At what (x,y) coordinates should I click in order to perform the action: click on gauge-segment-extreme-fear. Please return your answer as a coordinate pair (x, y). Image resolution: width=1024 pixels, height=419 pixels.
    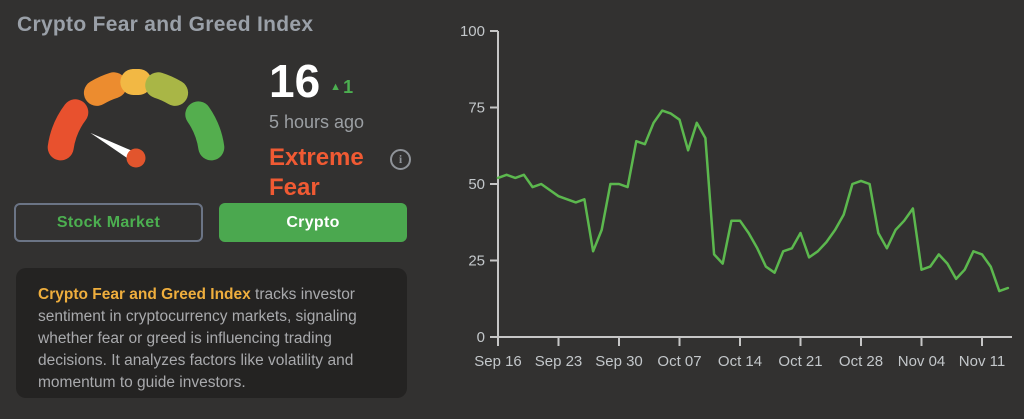
    Looking at the image, I should click on (68, 130).